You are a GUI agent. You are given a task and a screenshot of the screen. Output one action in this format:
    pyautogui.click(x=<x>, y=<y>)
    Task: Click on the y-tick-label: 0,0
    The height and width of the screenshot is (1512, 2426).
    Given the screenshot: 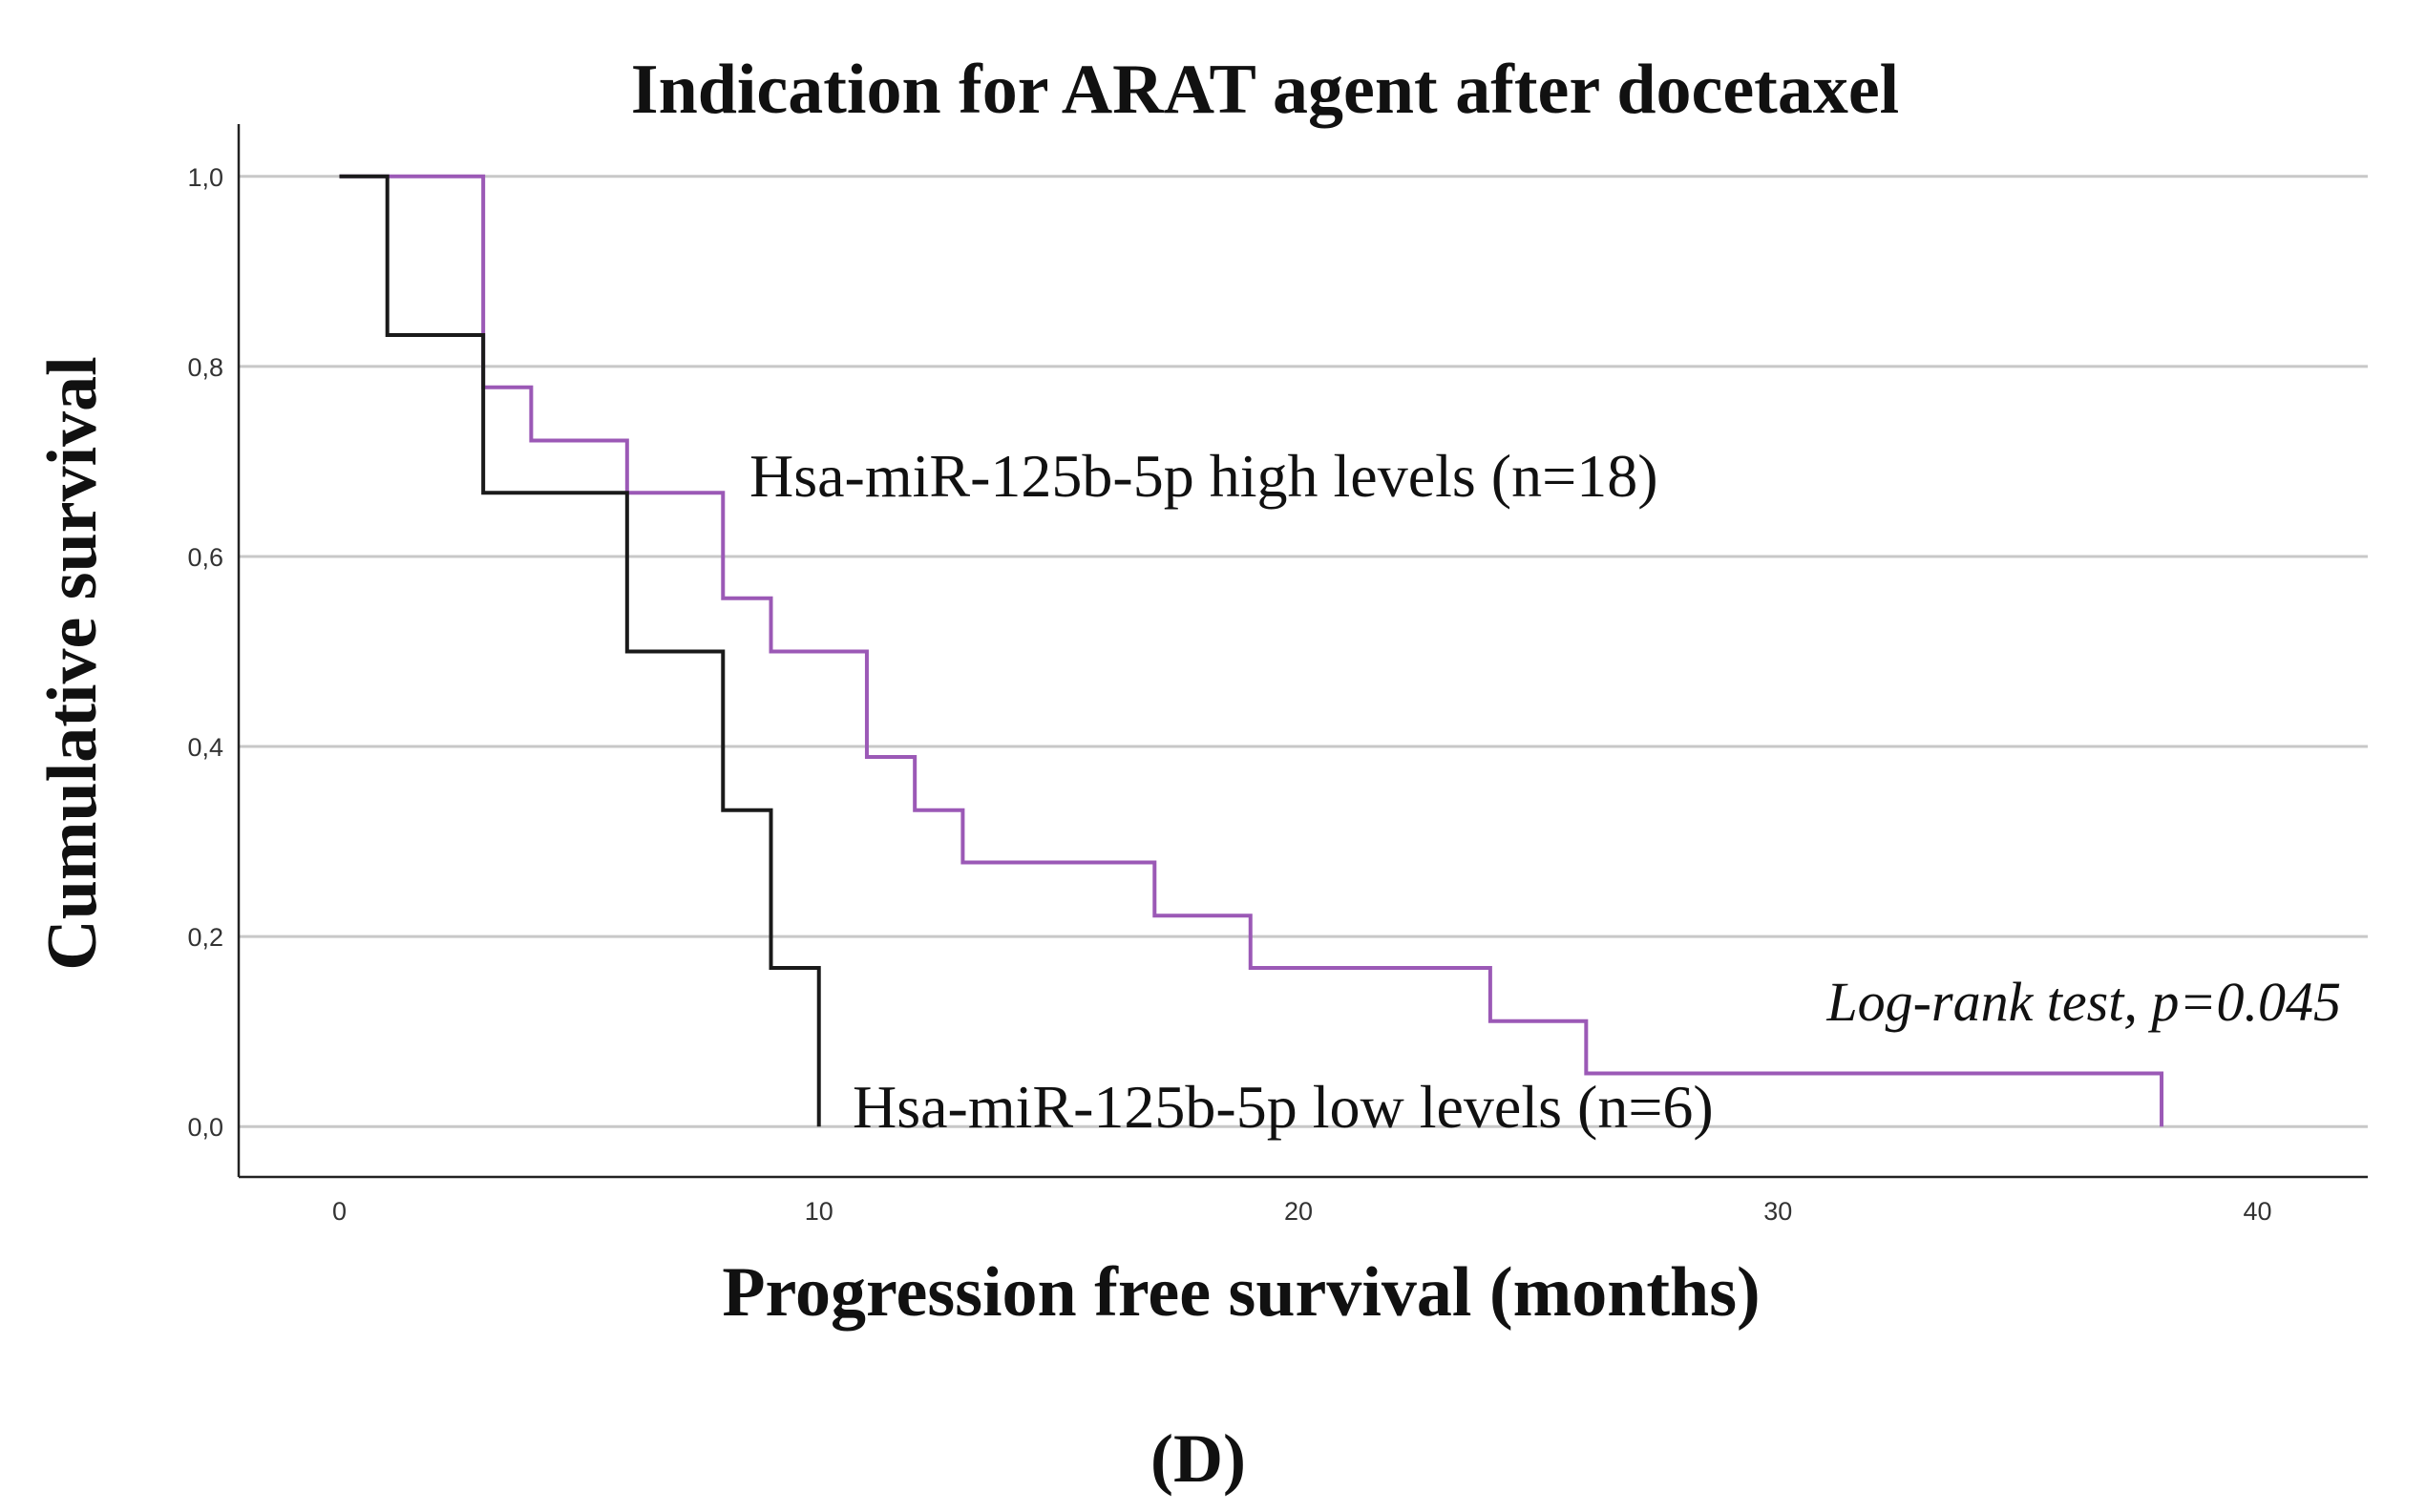 What is the action you would take?
    pyautogui.click(x=205, y=1127)
    